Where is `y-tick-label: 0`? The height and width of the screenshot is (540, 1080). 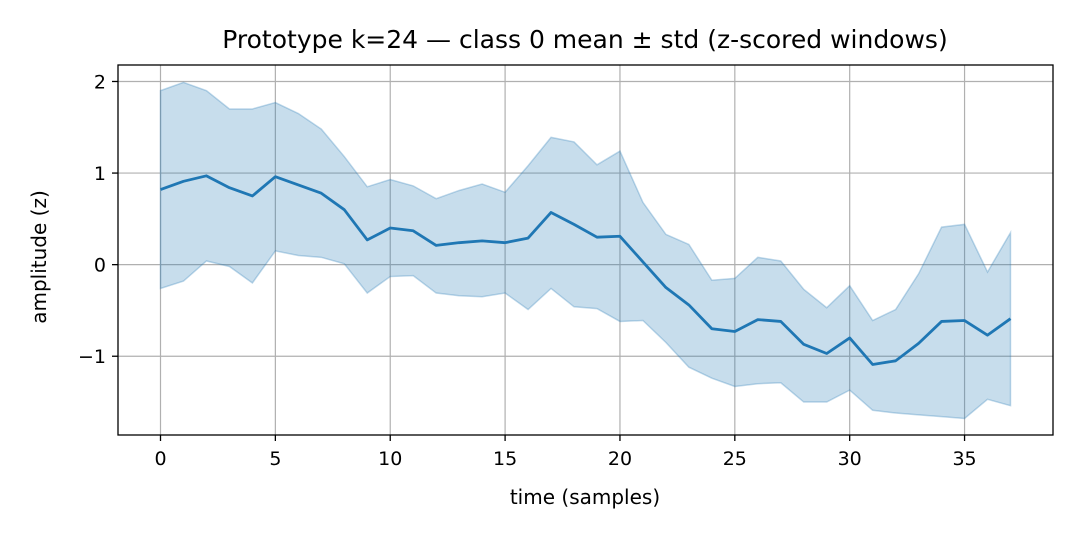
y-tick-label: 0 is located at coordinates (100, 266).